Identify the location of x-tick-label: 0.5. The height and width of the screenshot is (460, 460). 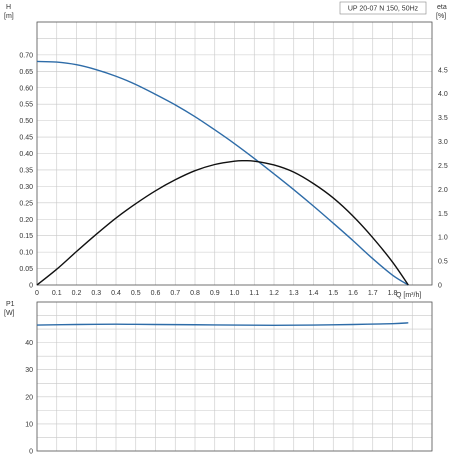
(136, 293).